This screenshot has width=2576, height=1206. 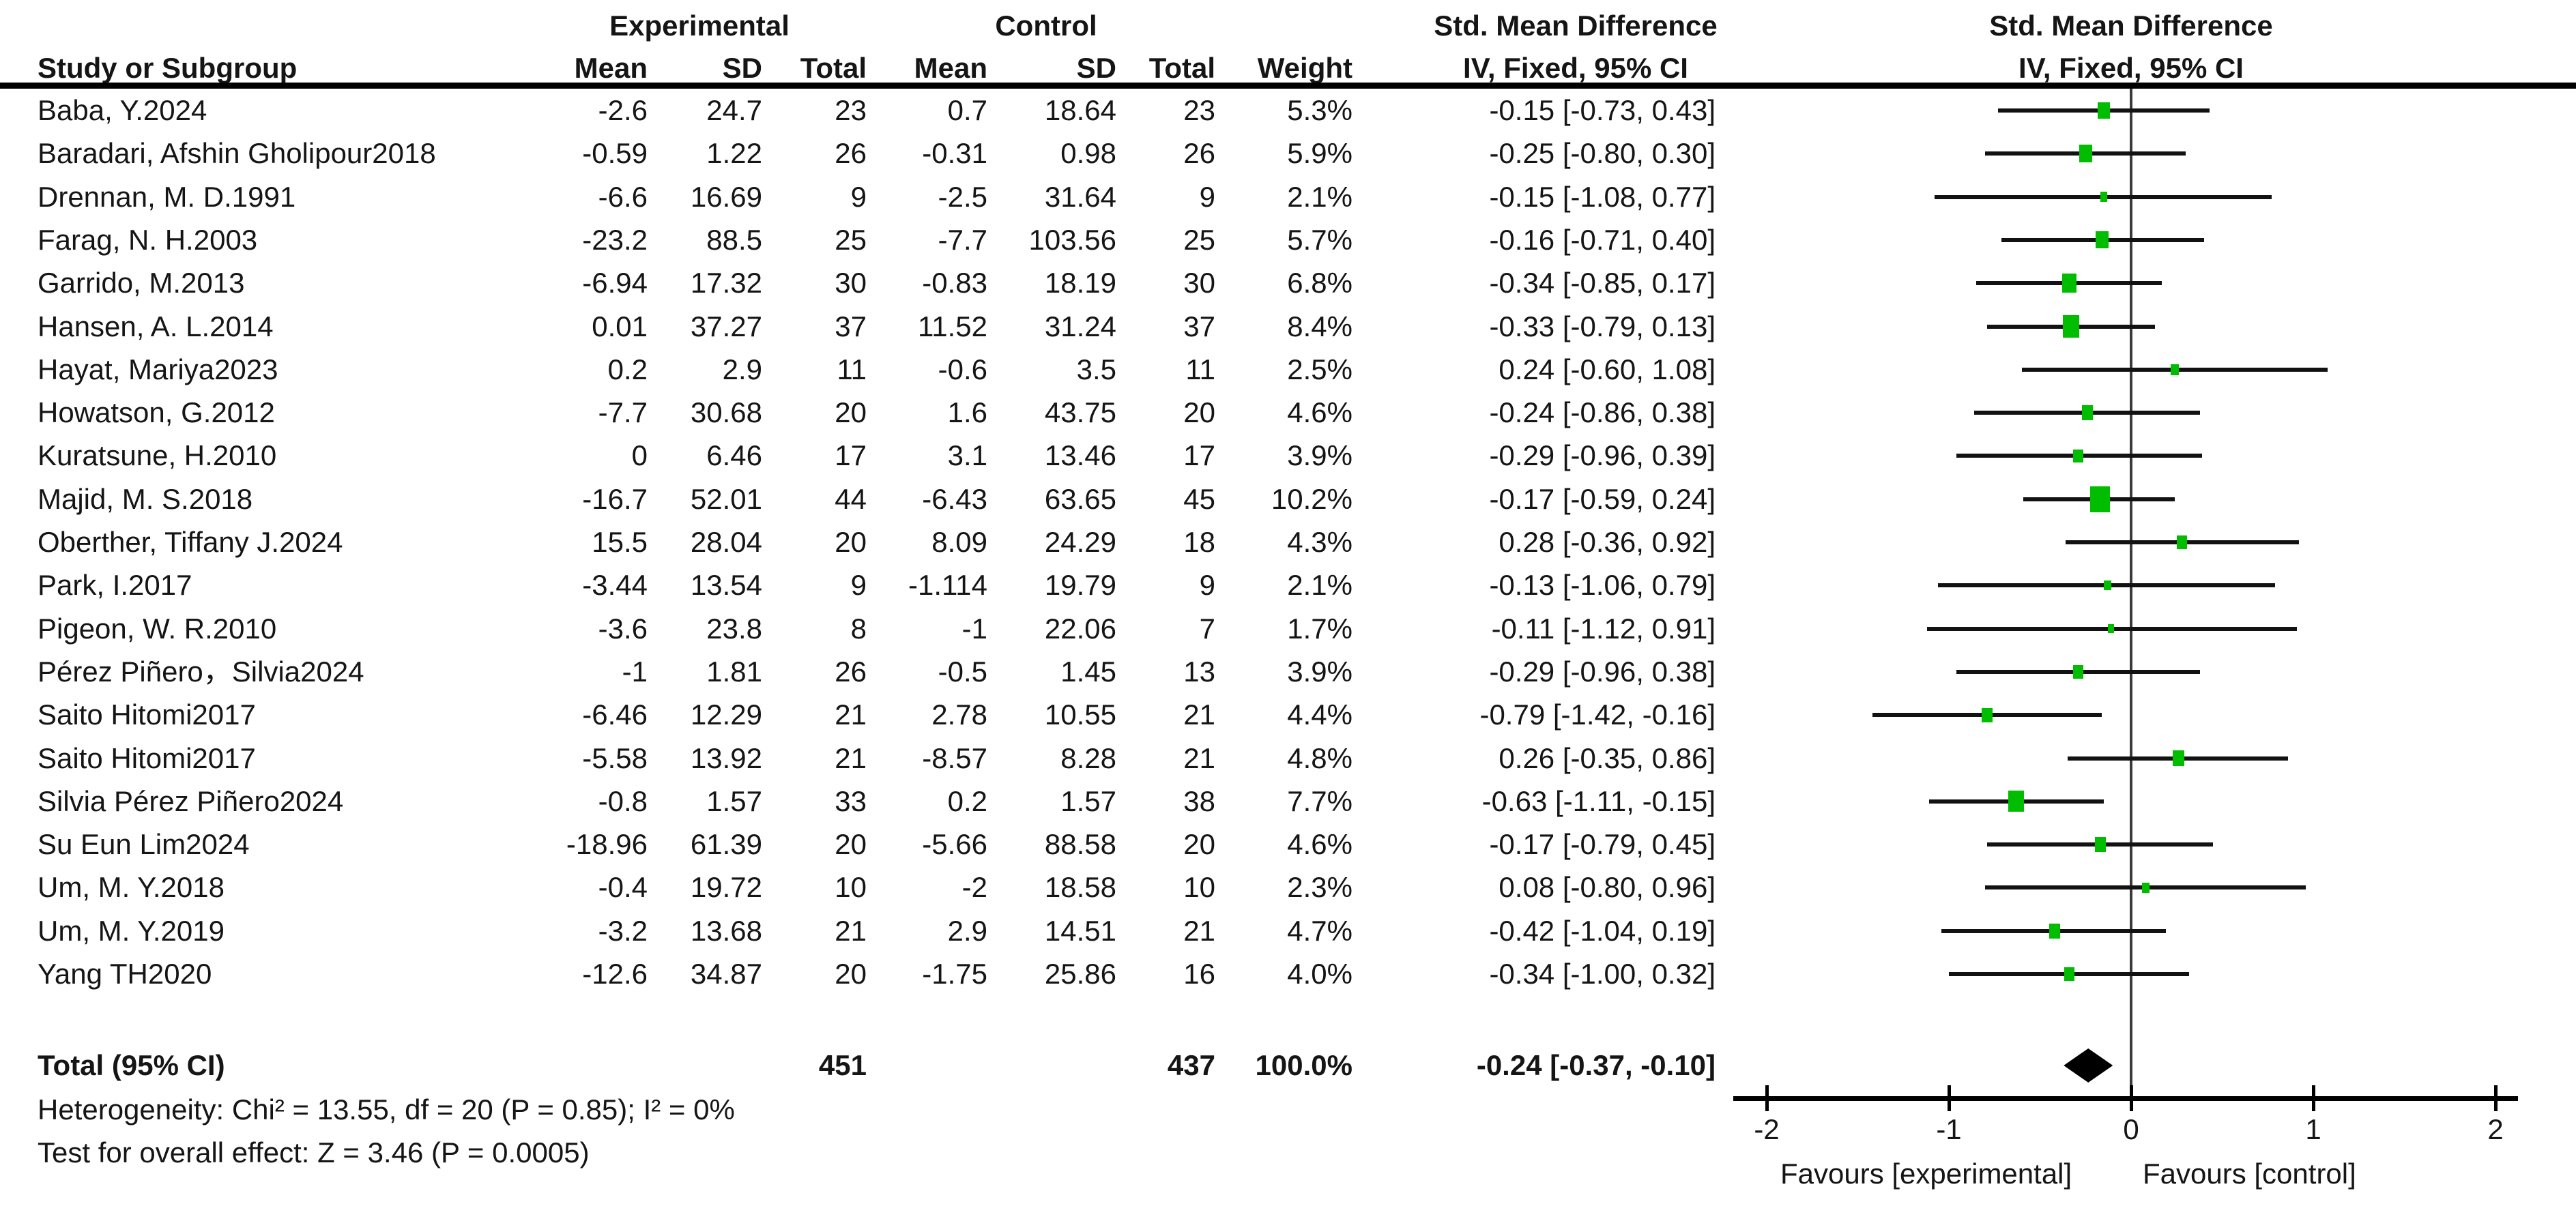 What do you see at coordinates (726, 326) in the screenshot?
I see `exp-sd: 37.27` at bounding box center [726, 326].